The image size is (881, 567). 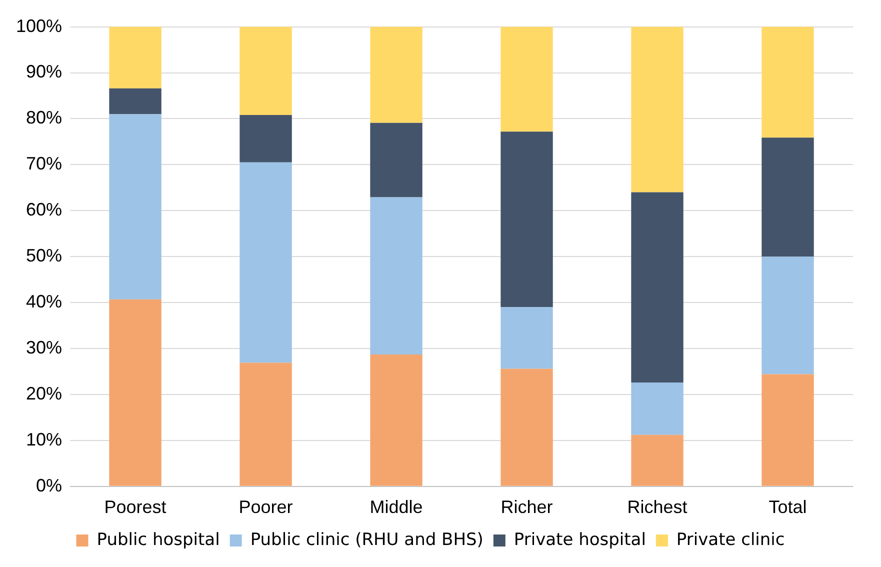 I want to click on x-tick-label: Richest, so click(x=657, y=507).